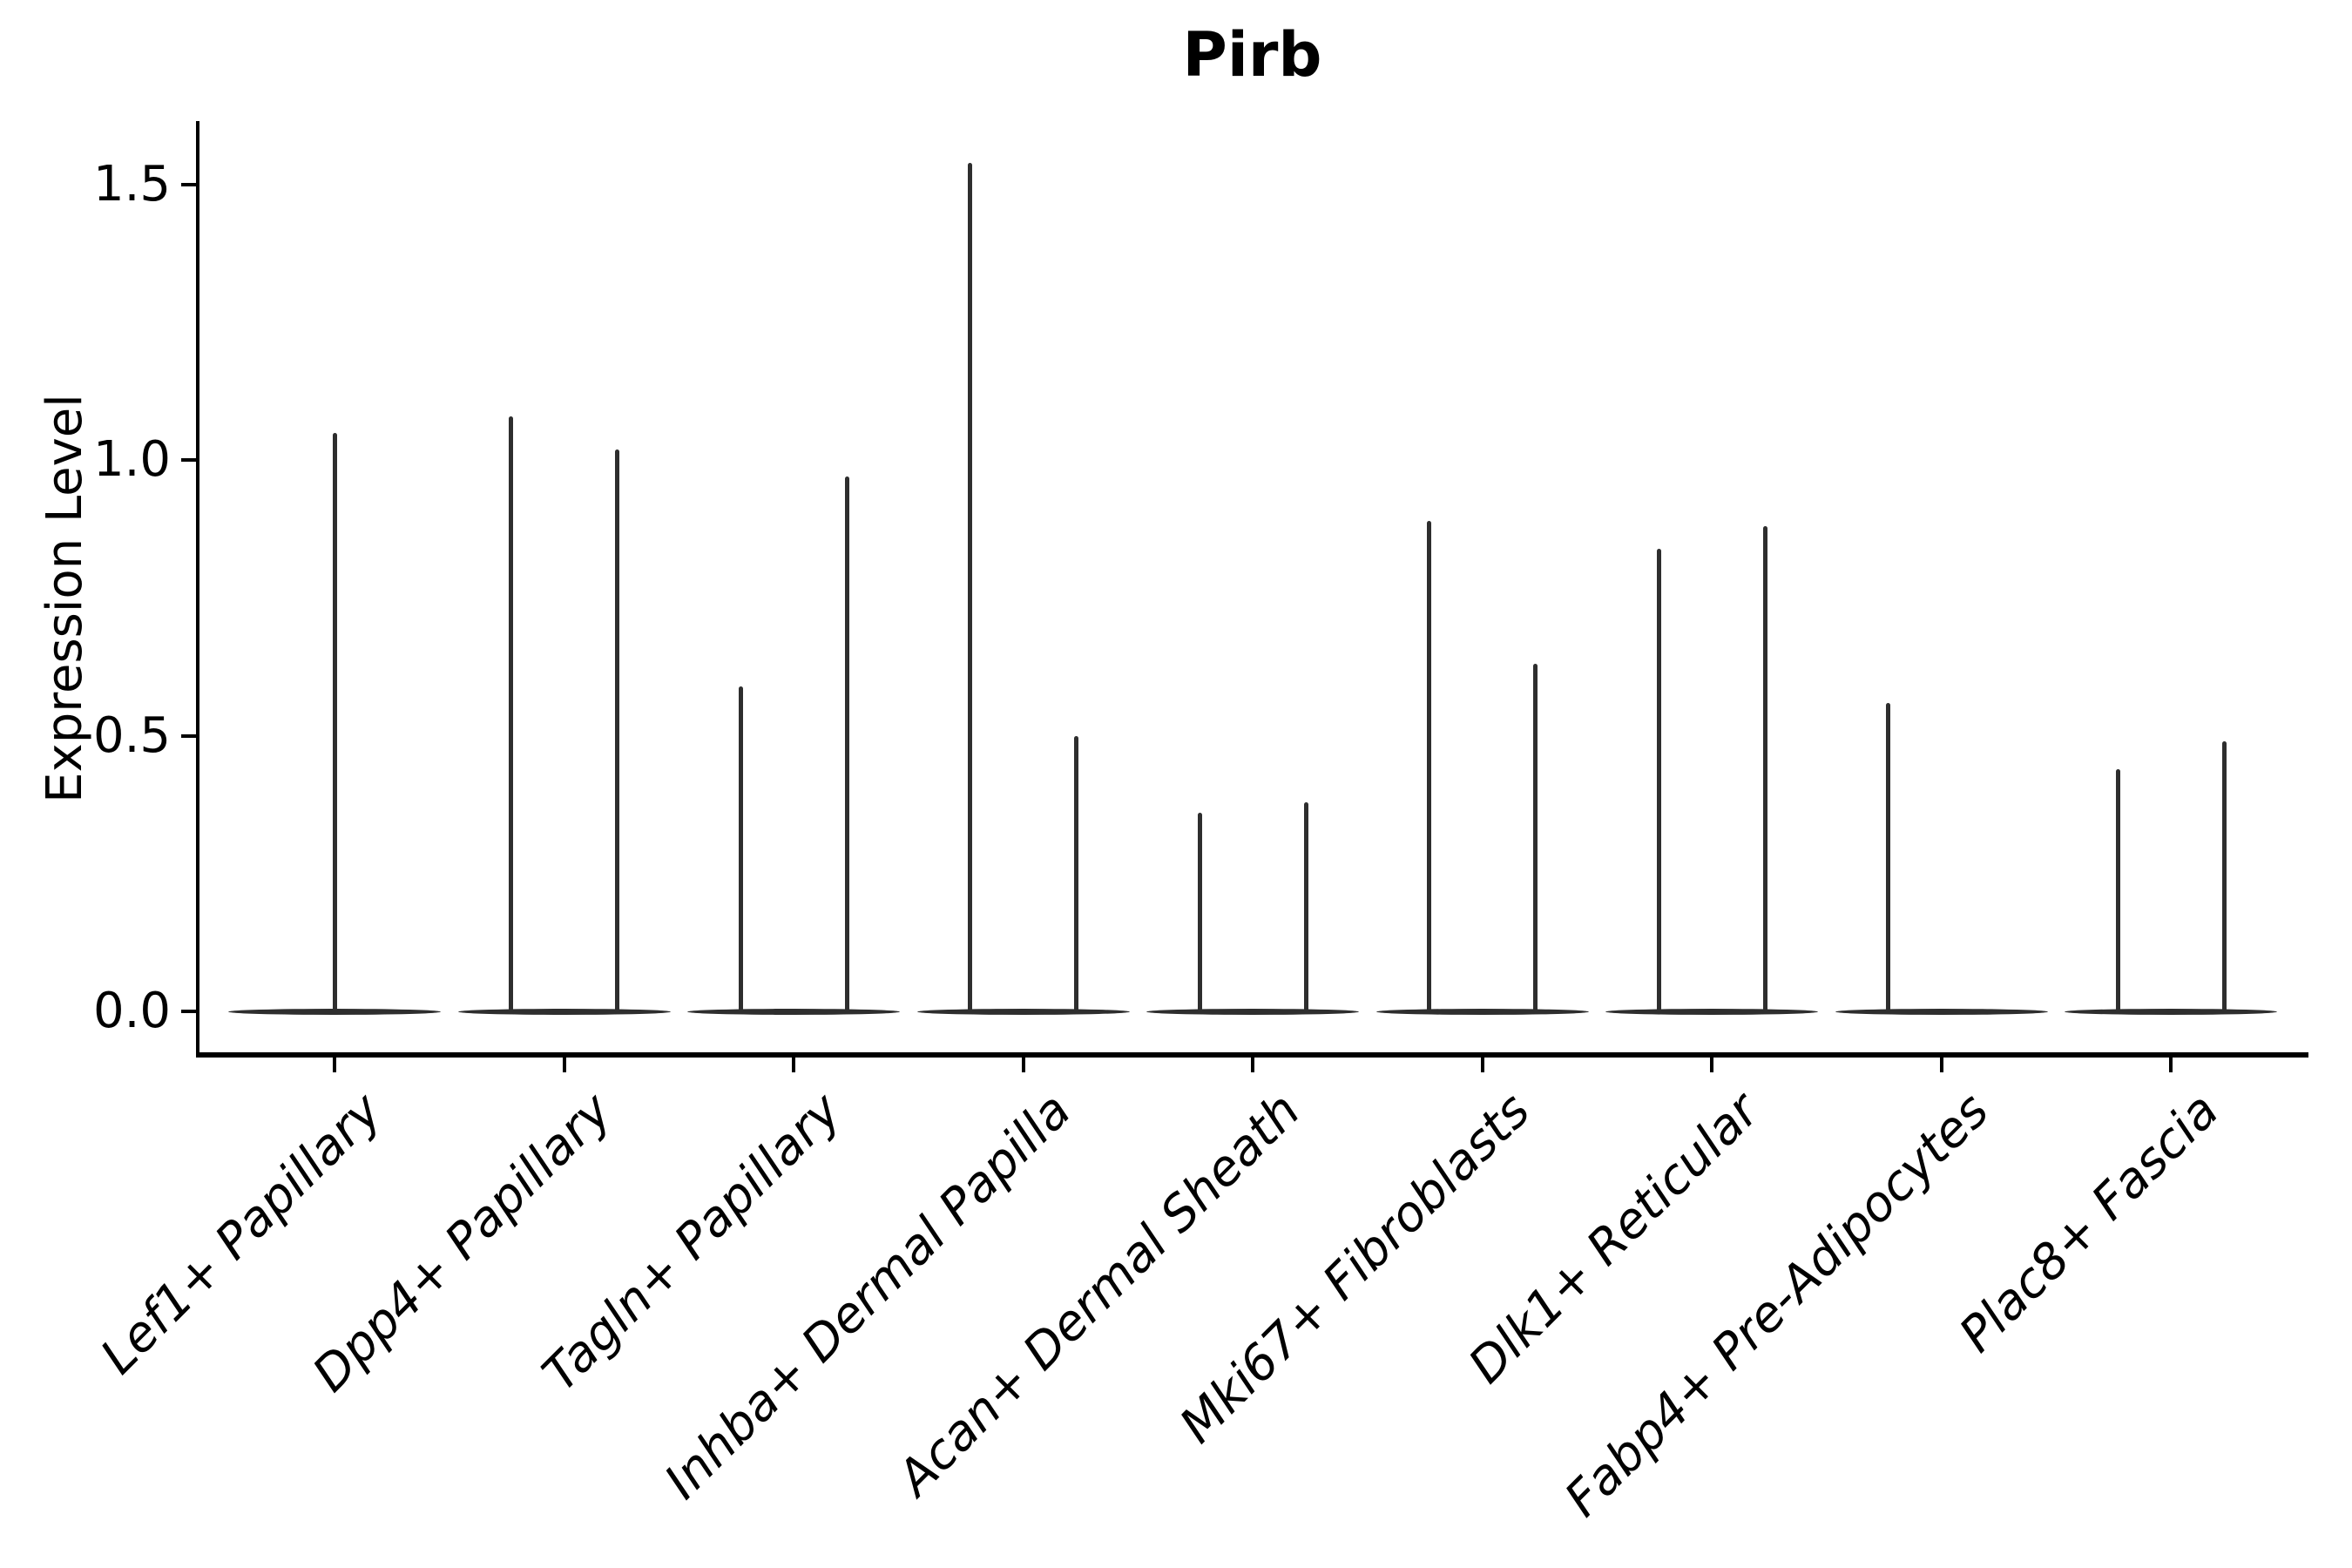  Describe the element at coordinates (1252, 55) in the screenshot. I see `chart-title: Pirb` at that location.